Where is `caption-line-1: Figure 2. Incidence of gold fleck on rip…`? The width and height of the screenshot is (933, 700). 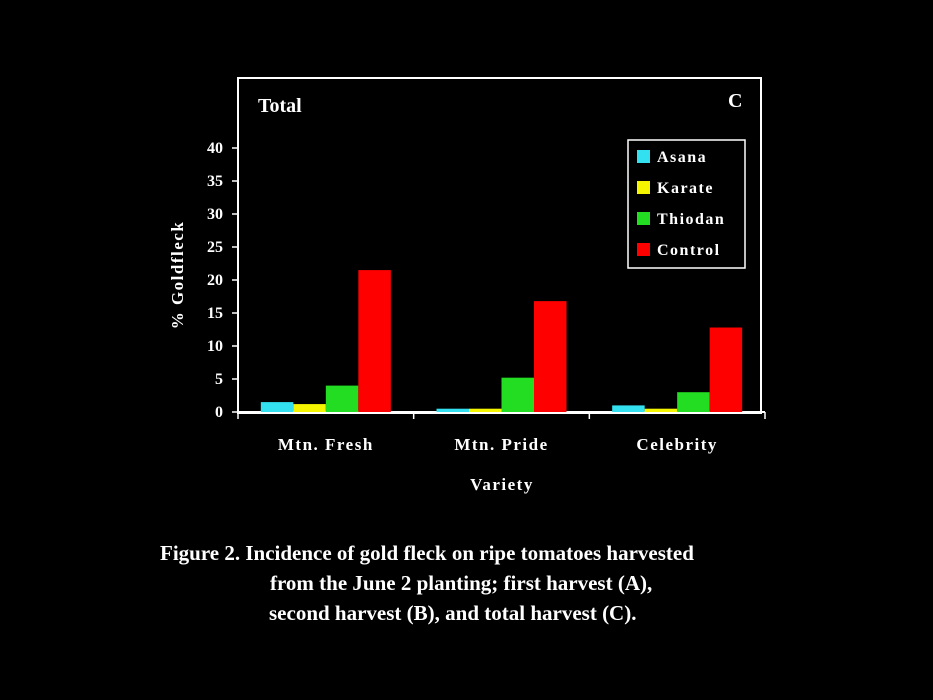
caption-line-1: Figure 2. Incidence of gold fleck on rip… is located at coordinates (427, 553).